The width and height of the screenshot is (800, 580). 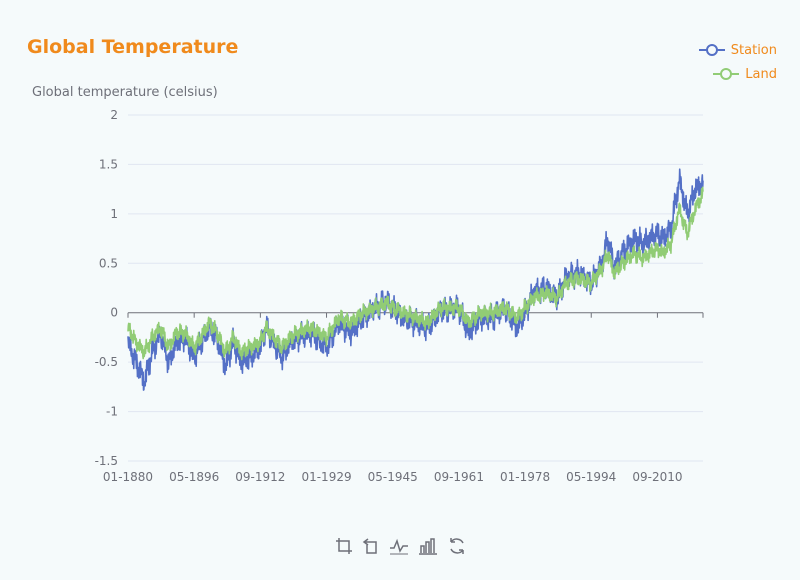 What do you see at coordinates (525, 477) in the screenshot?
I see `x-tick-label: 01-1978` at bounding box center [525, 477].